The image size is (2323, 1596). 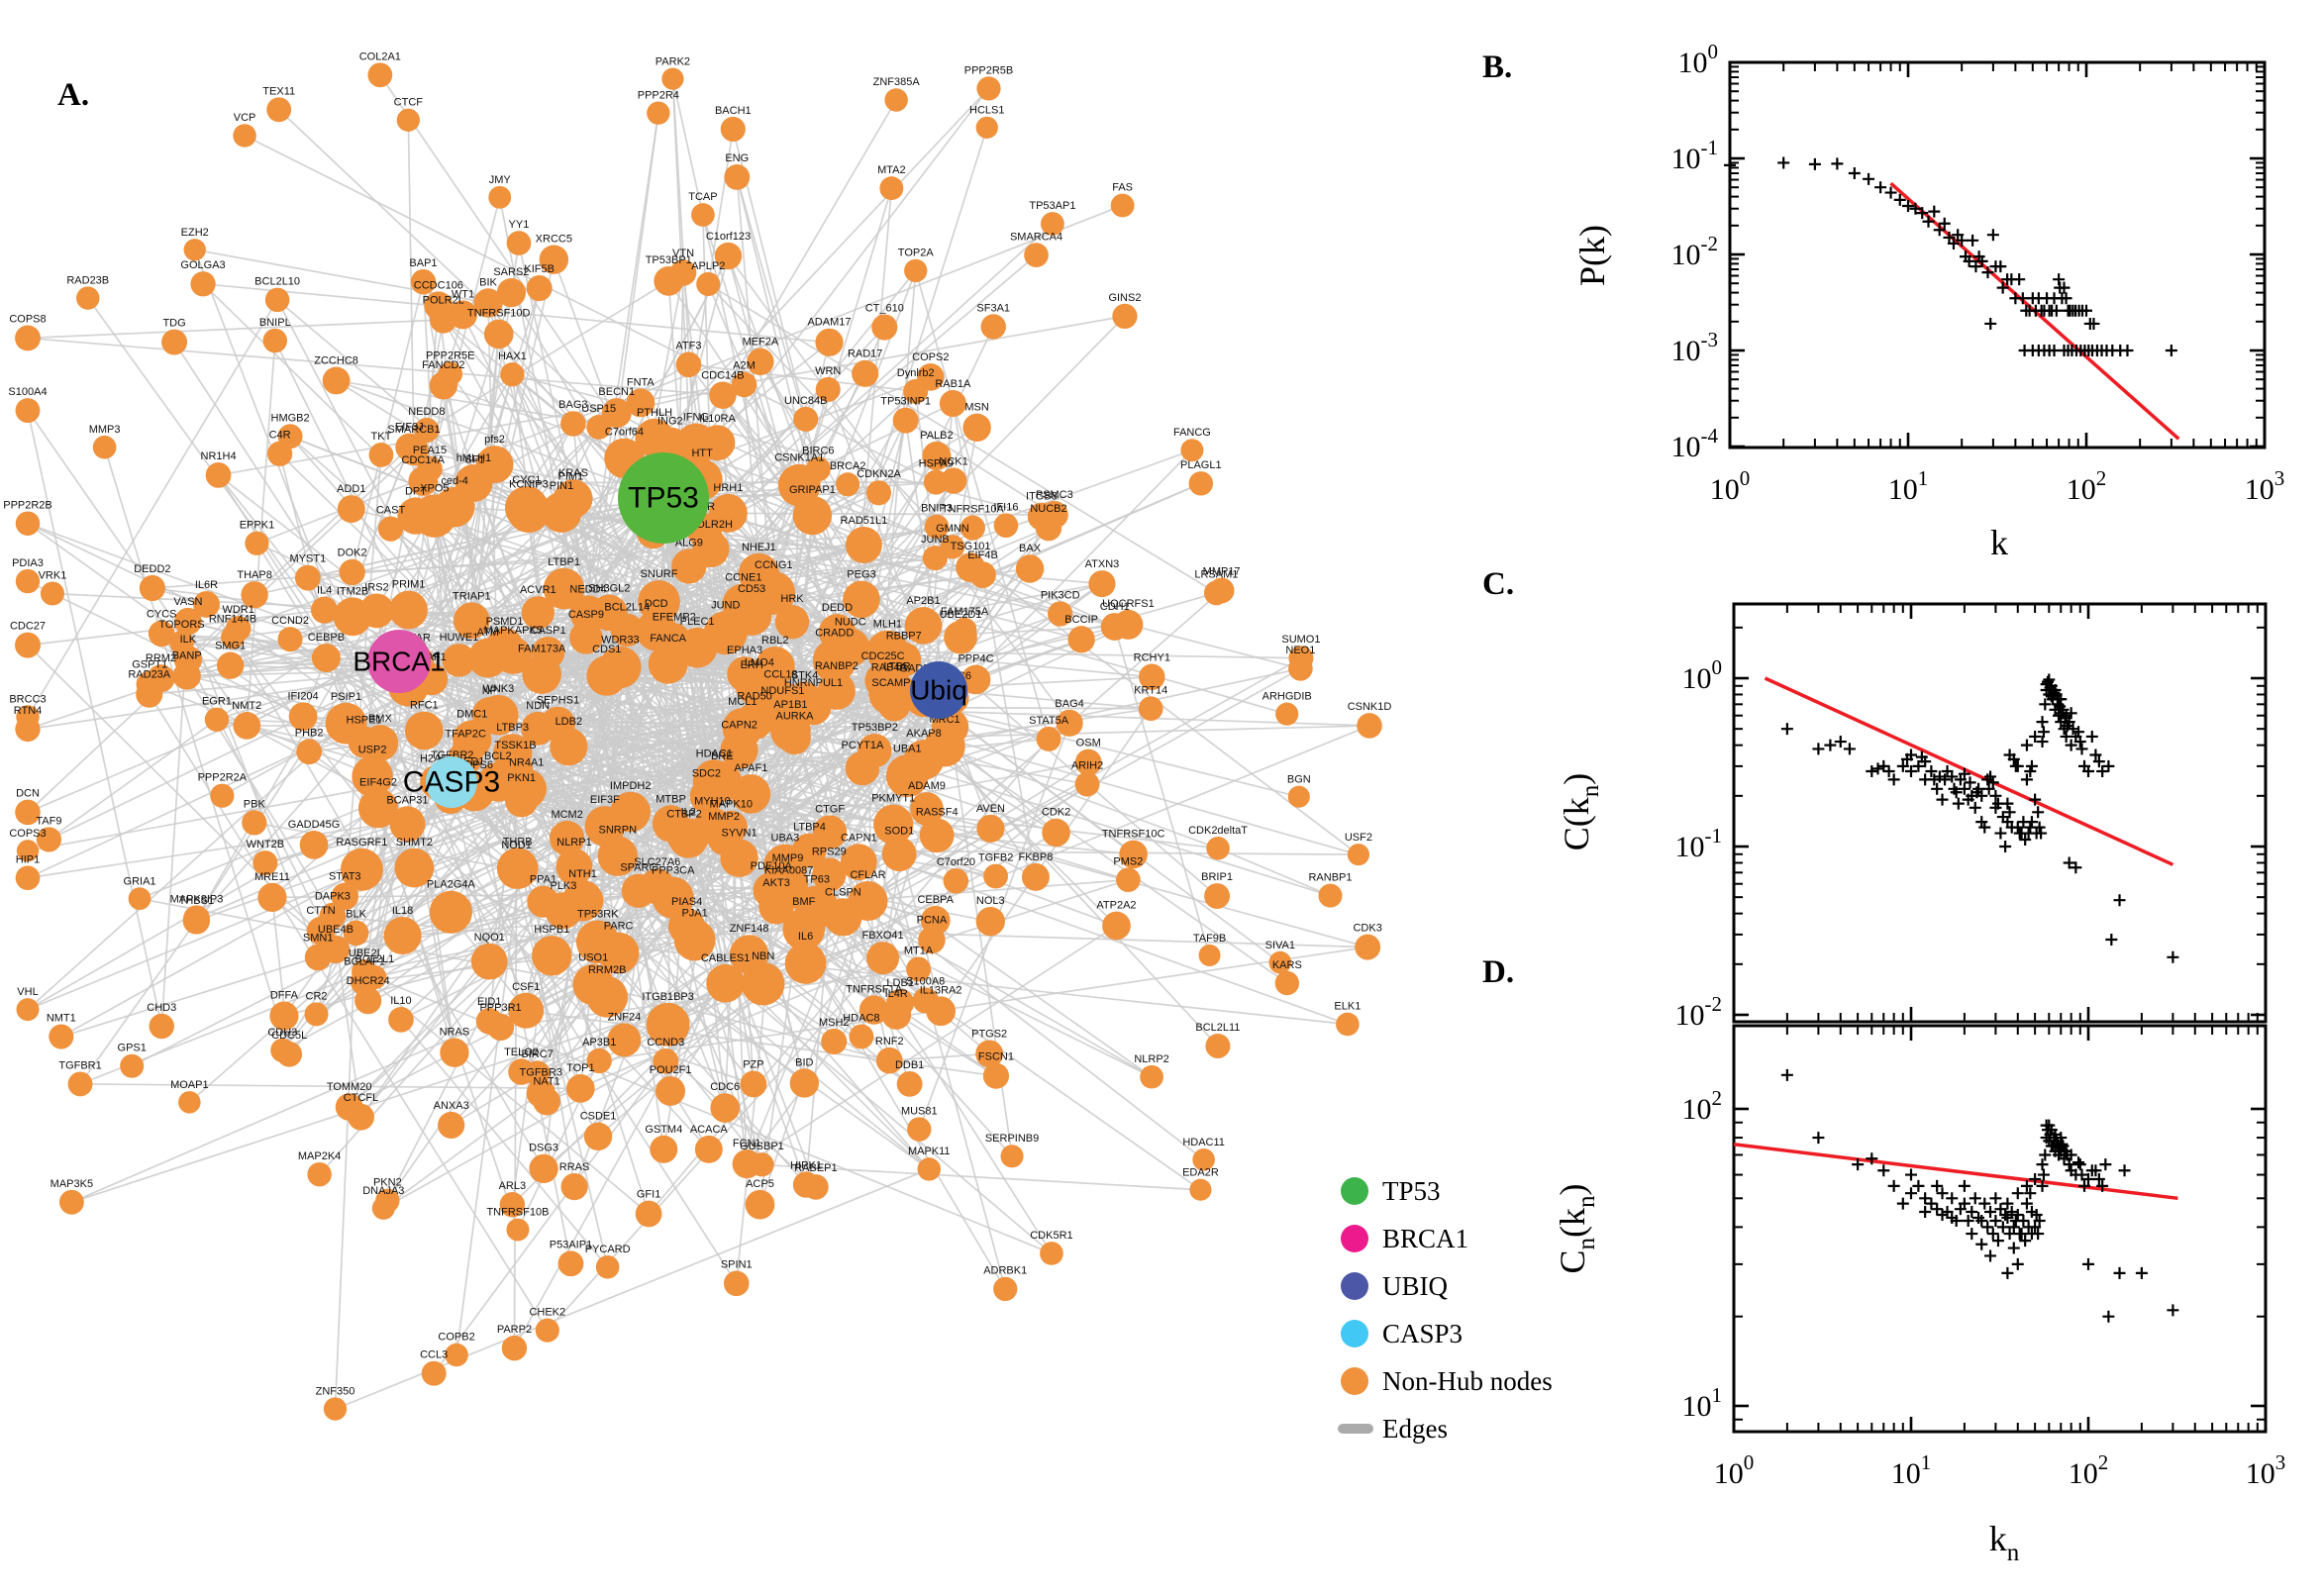 I want to click on legend-item-ubiq: UBIQ, so click(x=1394, y=1286).